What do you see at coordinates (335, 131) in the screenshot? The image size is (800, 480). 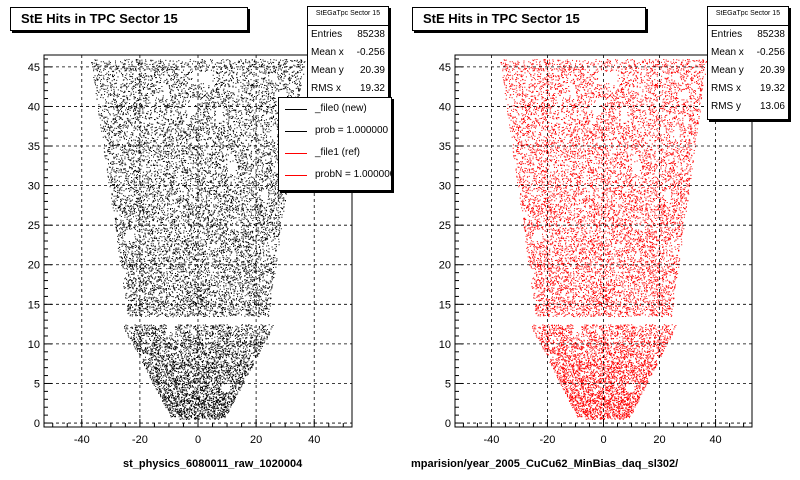 I see `legend-entry-prob: prob = 1.000000` at bounding box center [335, 131].